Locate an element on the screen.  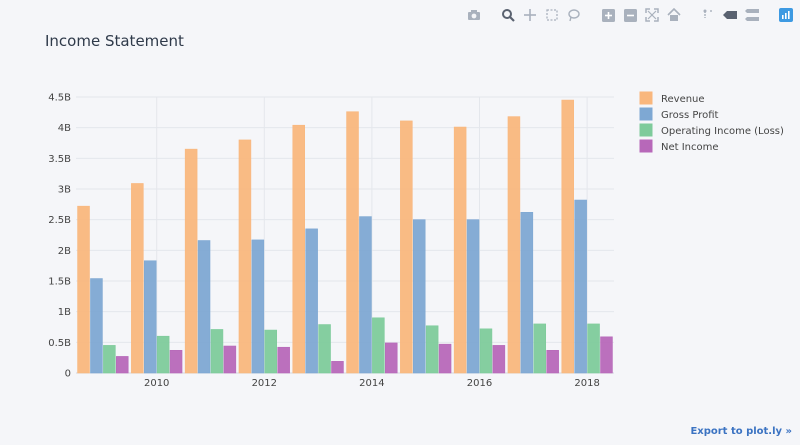
bar-net-income-2009 is located at coordinates (122, 365).